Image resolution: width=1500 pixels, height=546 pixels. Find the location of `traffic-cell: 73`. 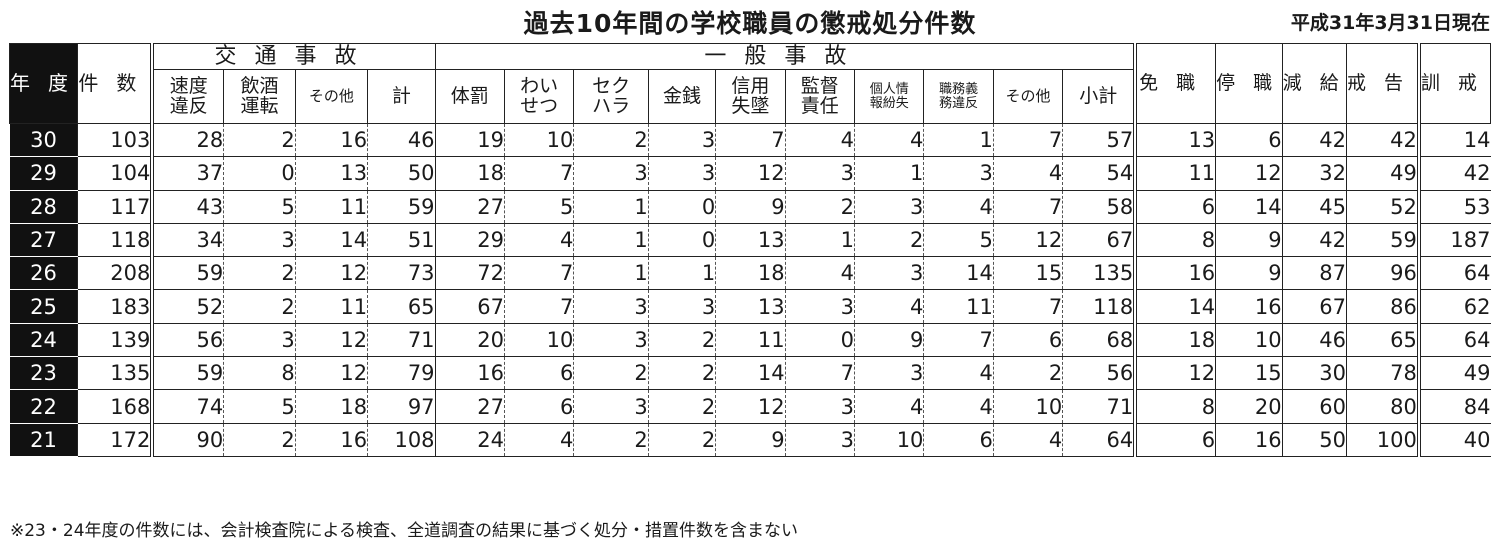

traffic-cell: 73 is located at coordinates (401, 273).